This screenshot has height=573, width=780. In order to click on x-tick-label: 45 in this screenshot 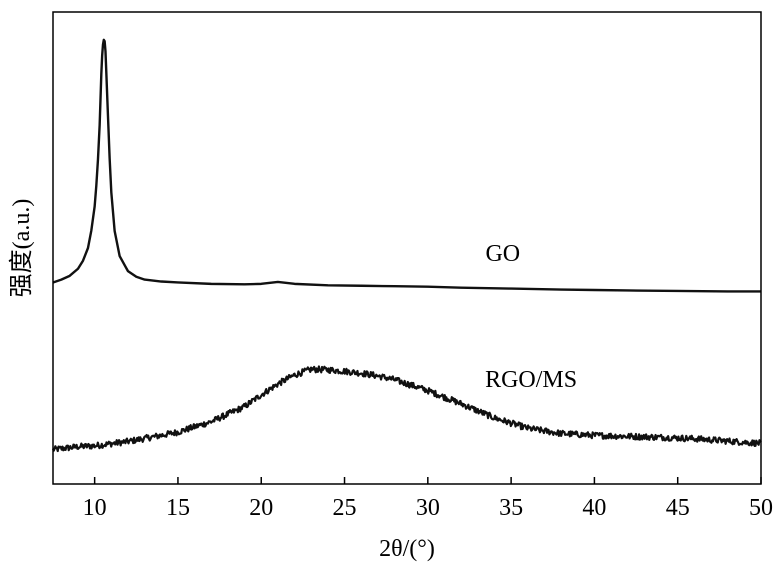, I will do `click(678, 508)`.